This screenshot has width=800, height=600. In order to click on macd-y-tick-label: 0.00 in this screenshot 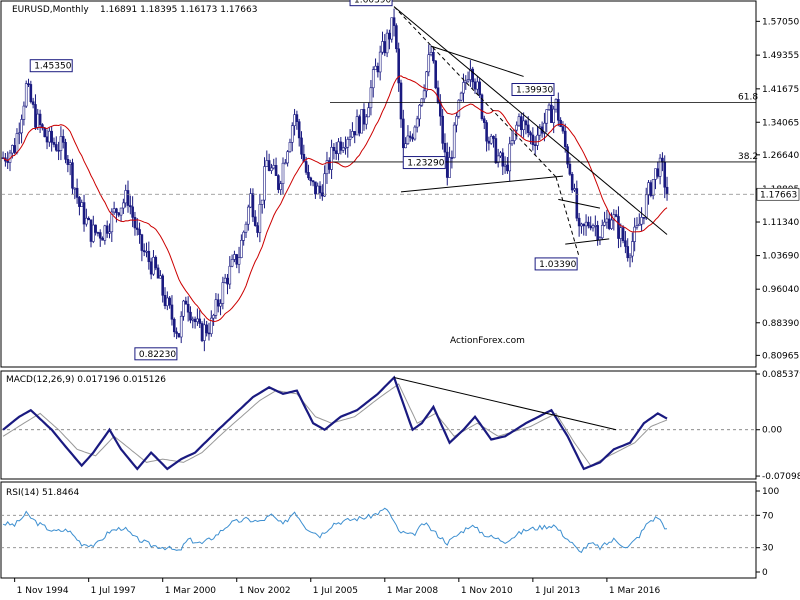, I will do `click(772, 431)`.